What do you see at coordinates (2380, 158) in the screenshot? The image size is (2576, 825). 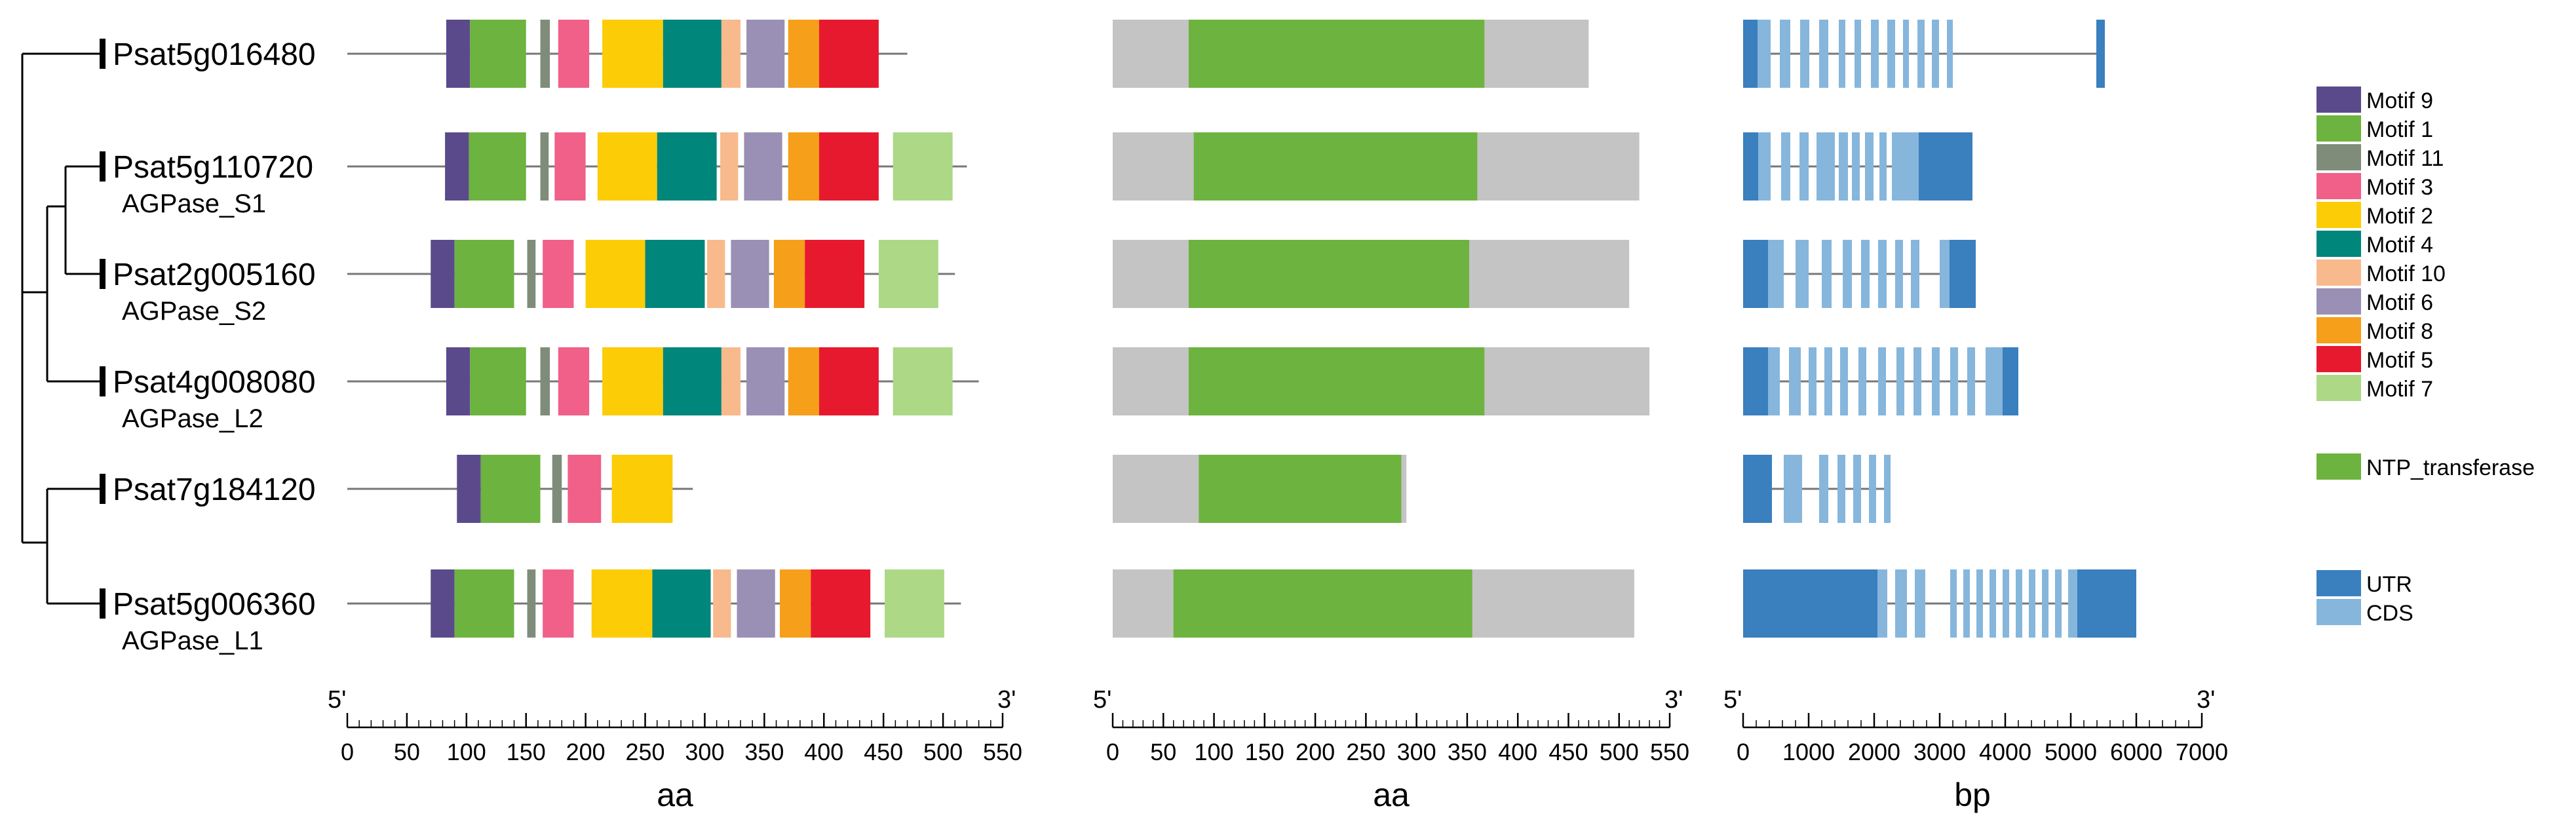 I see `legend-item-motif-11: Motif 11` at bounding box center [2380, 158].